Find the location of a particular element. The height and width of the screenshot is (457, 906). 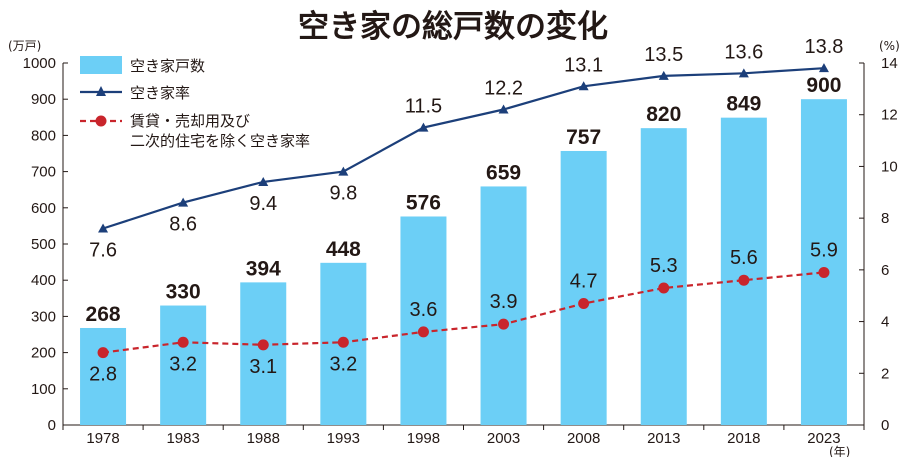

left-axis-unit: (万戸) is located at coordinates (24, 46).